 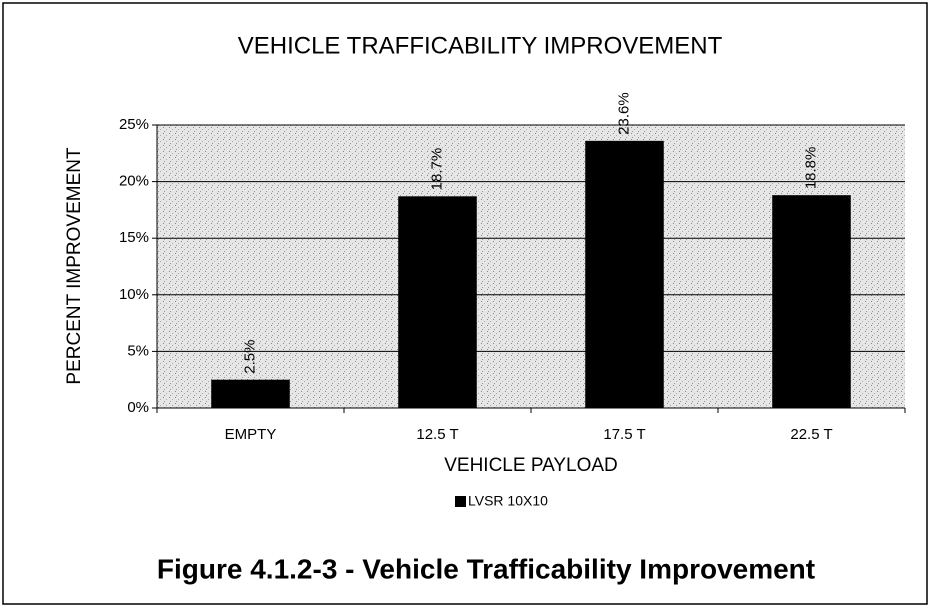 I want to click on data-label: 2.5%, so click(x=249, y=356).